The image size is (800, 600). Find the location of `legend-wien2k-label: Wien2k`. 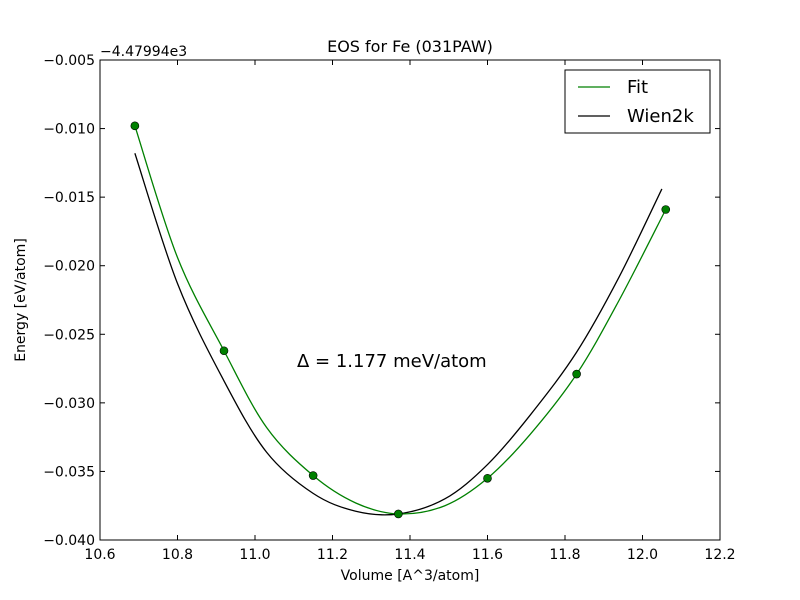

legend-wien2k-label: Wien2k is located at coordinates (660, 116).